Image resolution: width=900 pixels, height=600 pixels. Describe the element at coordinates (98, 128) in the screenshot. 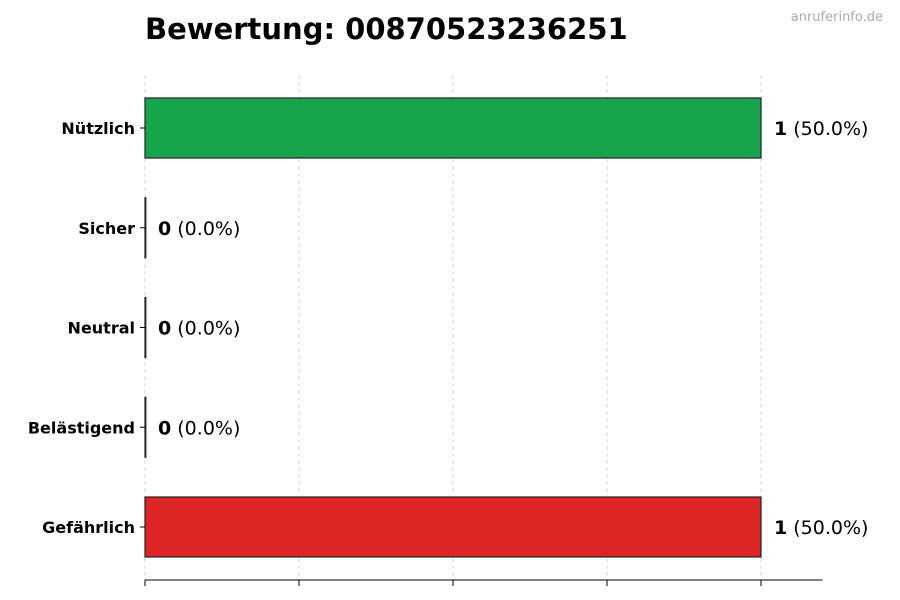

I see `category-label: Nützlich` at that location.